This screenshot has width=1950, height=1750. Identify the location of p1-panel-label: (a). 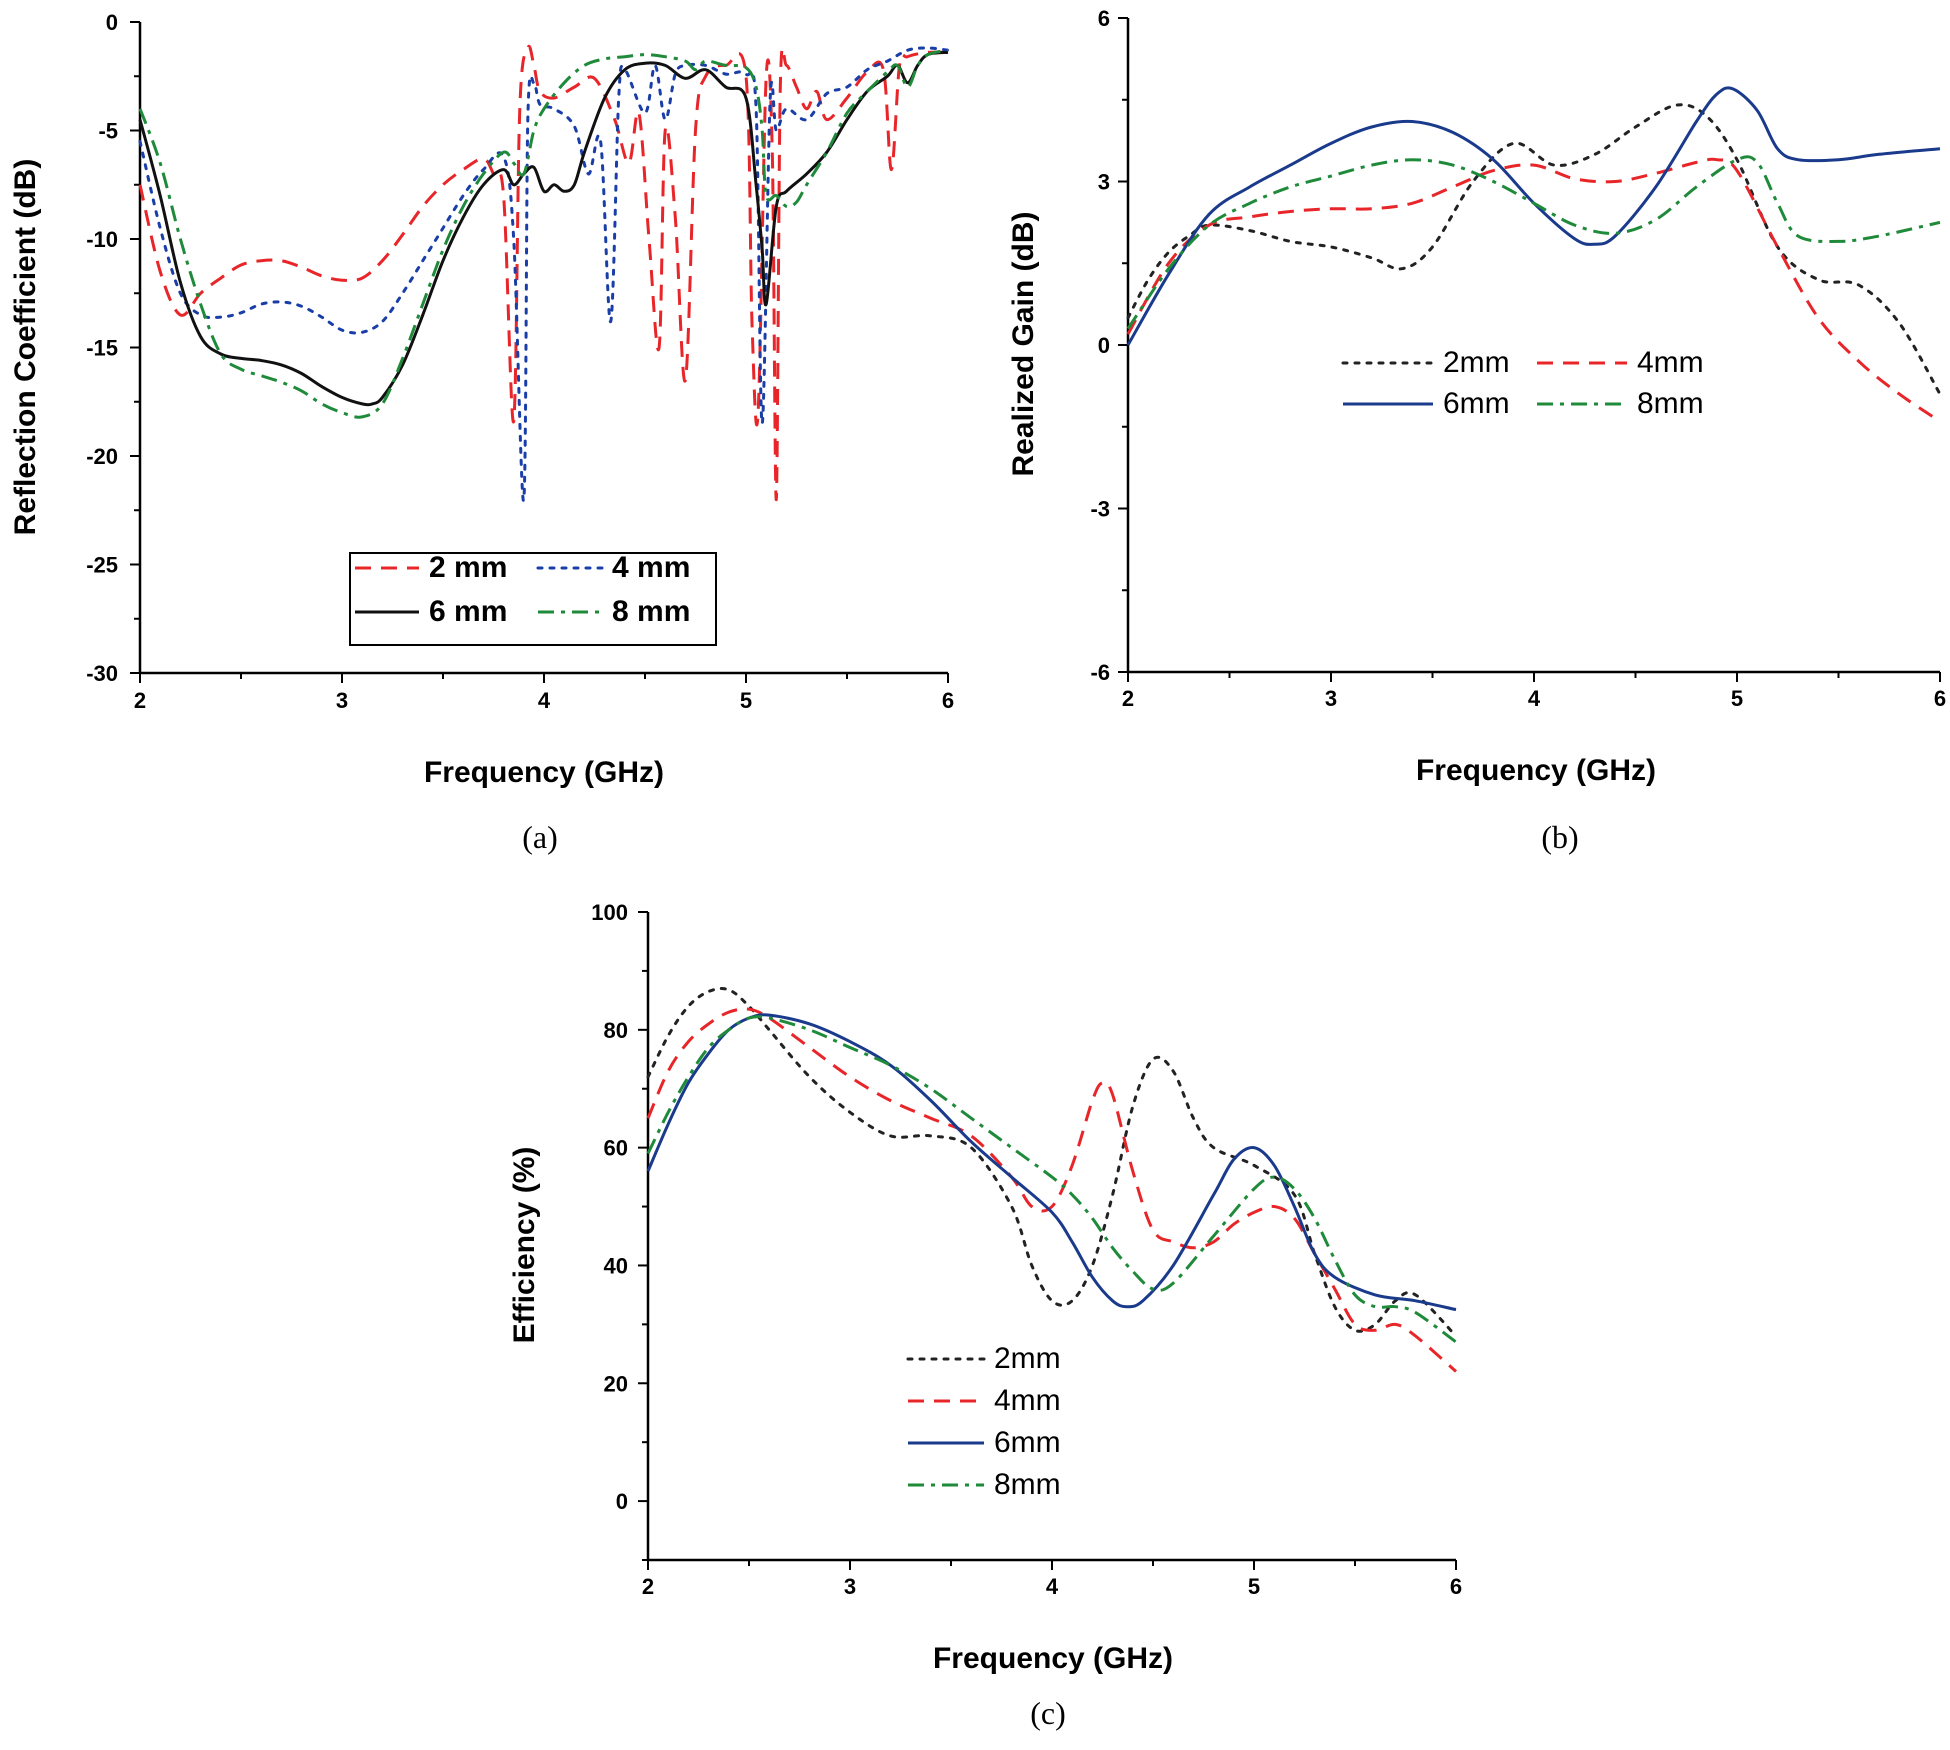
(540, 837).